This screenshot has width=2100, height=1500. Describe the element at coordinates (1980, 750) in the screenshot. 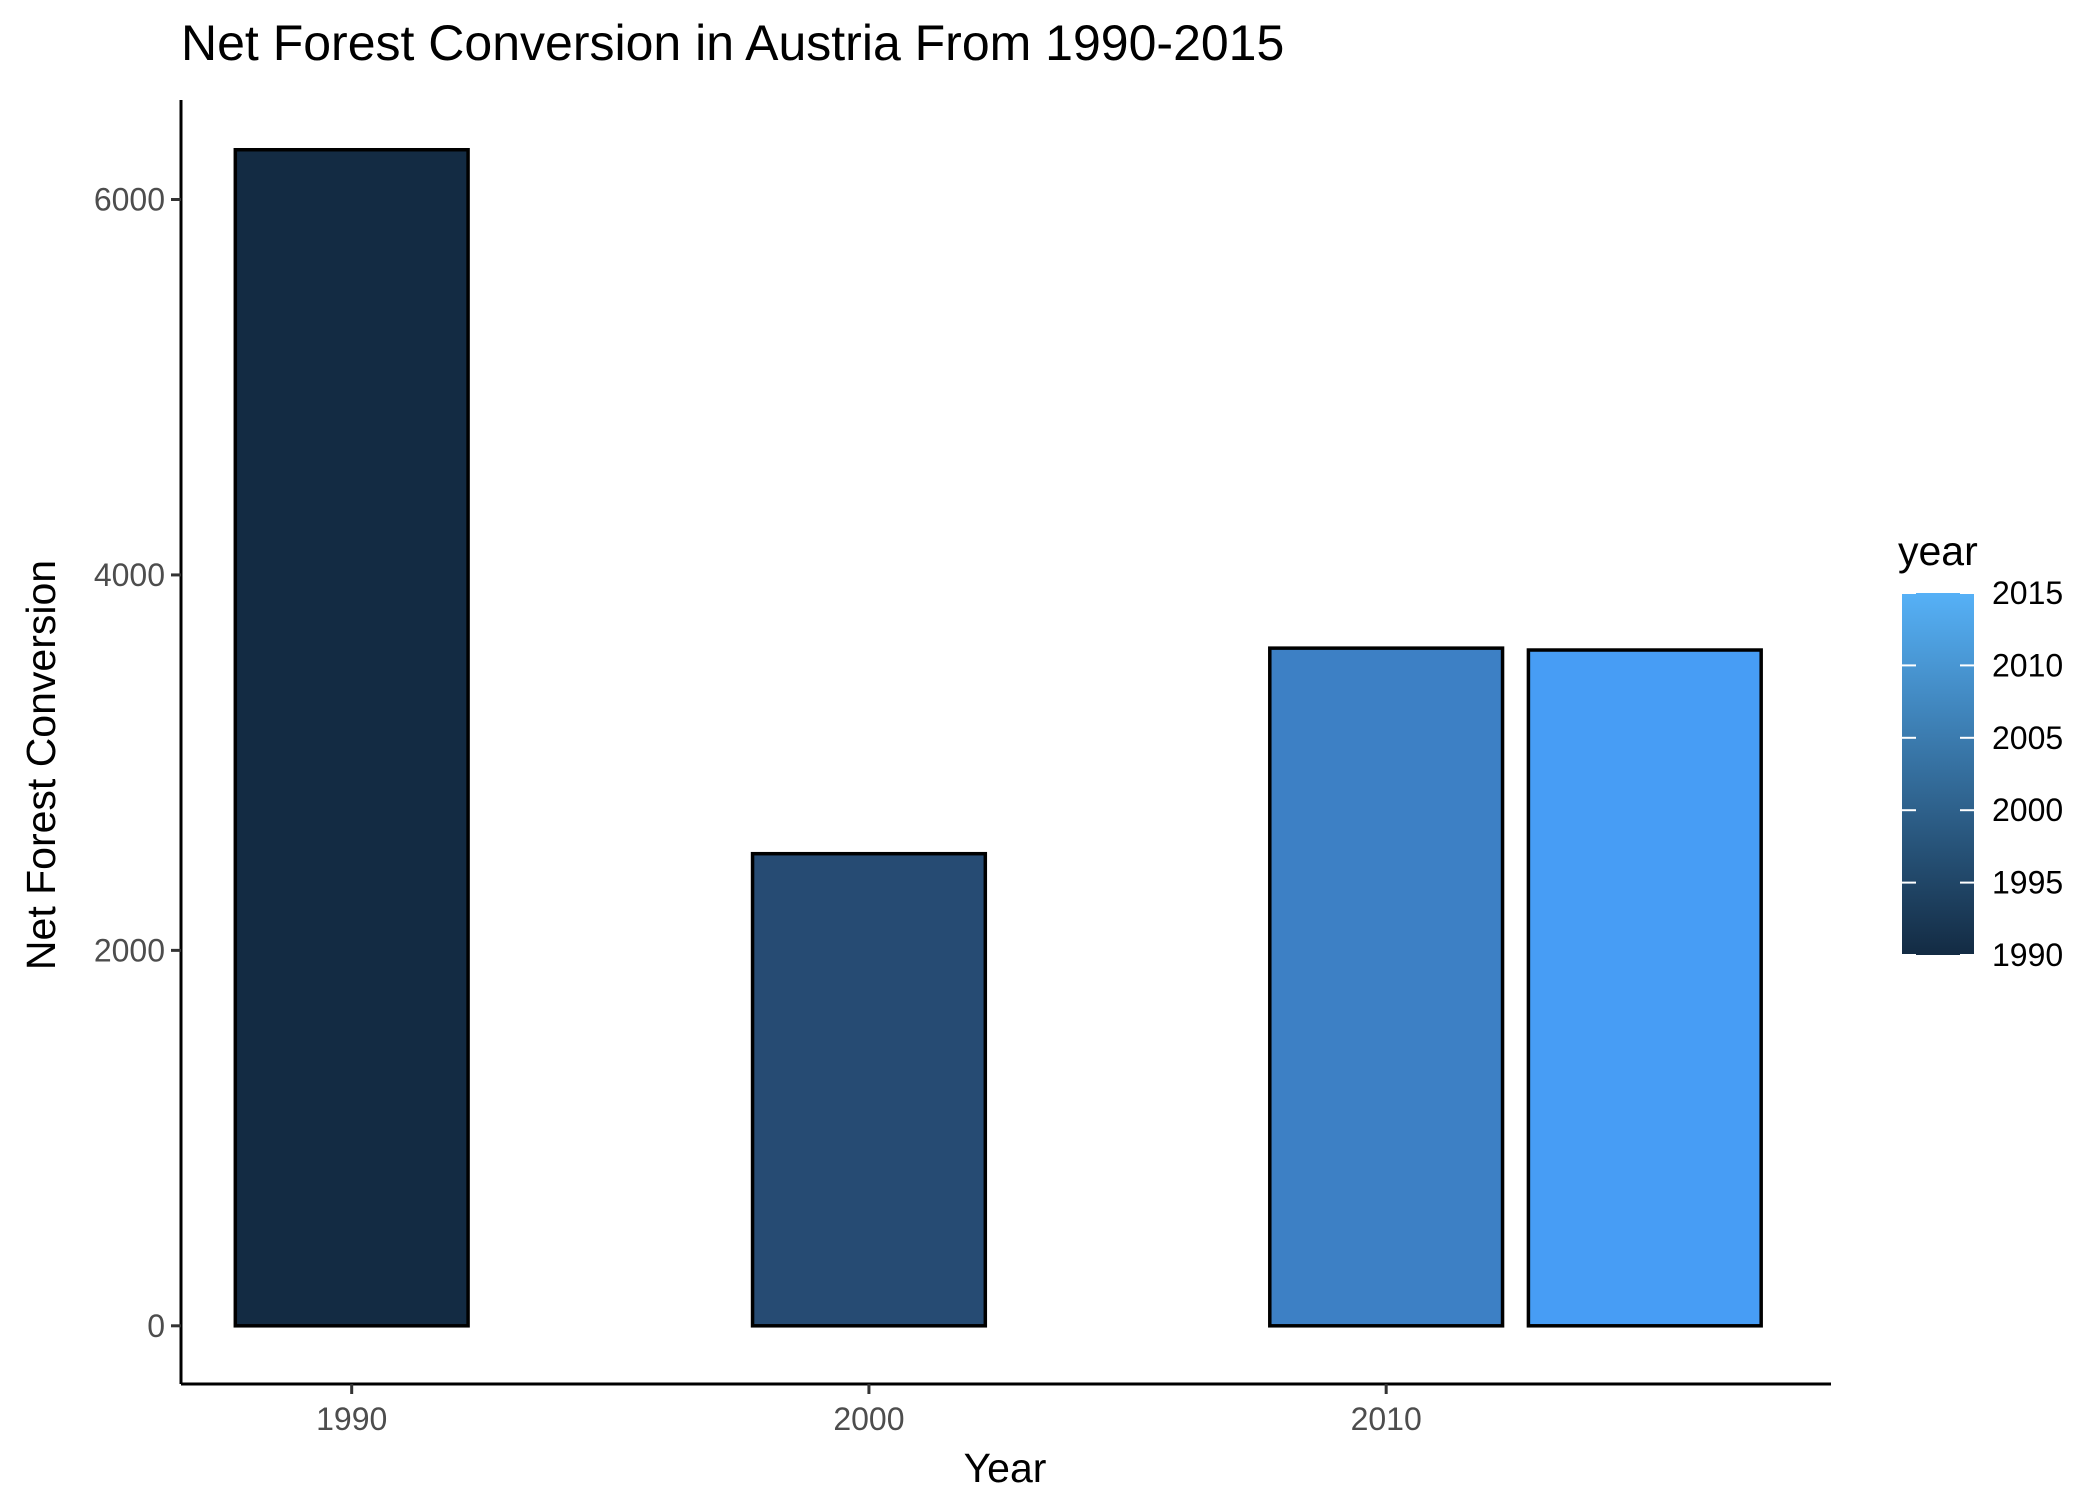

I see `color-legend: year 2015 2010 2005 2000 1995 1990` at that location.